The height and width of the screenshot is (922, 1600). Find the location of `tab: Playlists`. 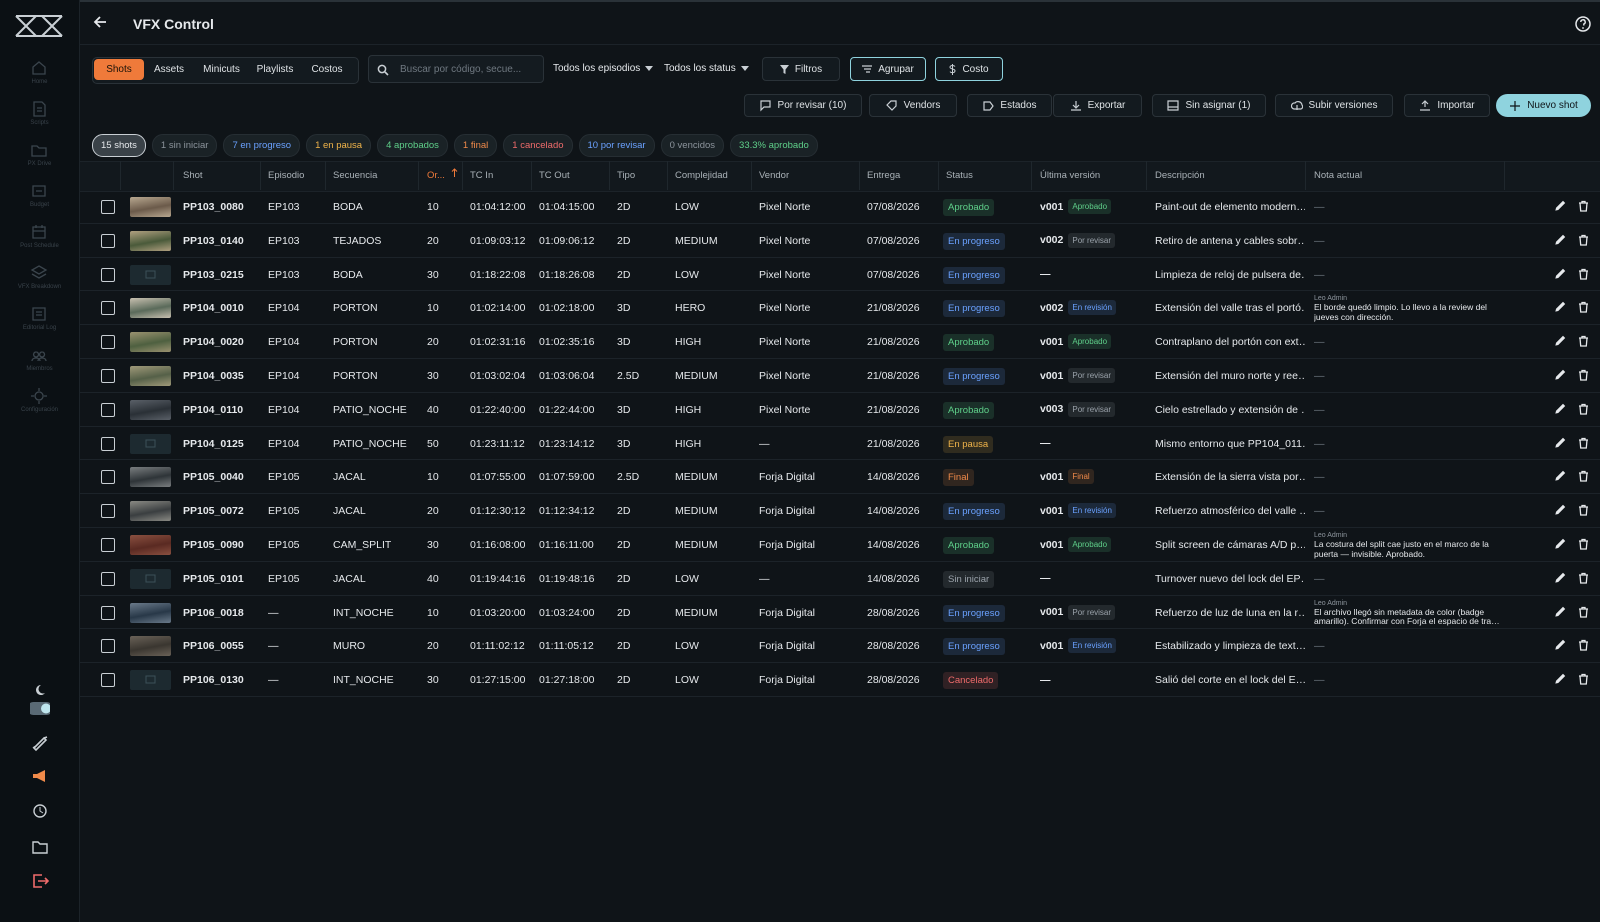

tab: Playlists is located at coordinates (275, 69).